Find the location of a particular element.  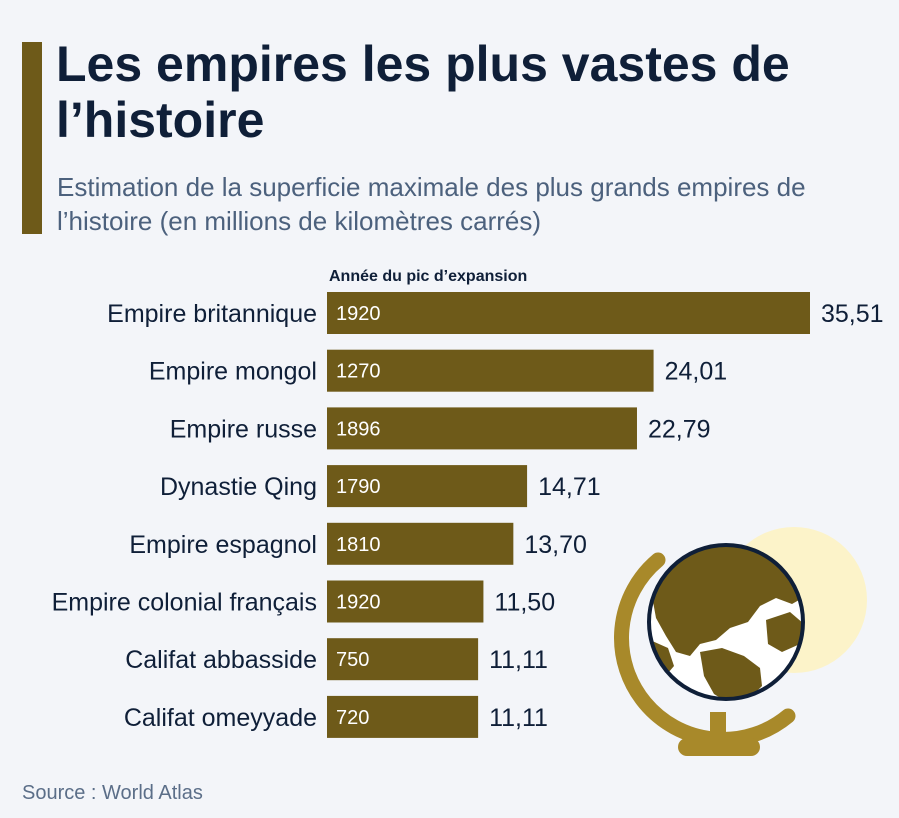

globe-stem is located at coordinates (718, 727).